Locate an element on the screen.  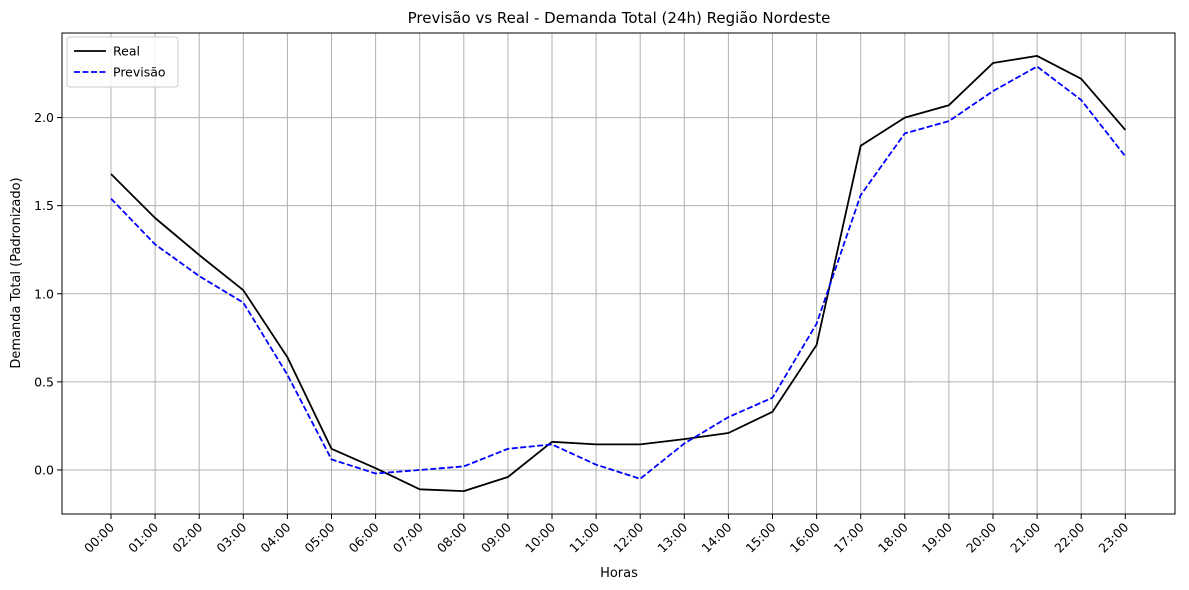
x-tick-label: 09:00 is located at coordinates (496, 537).